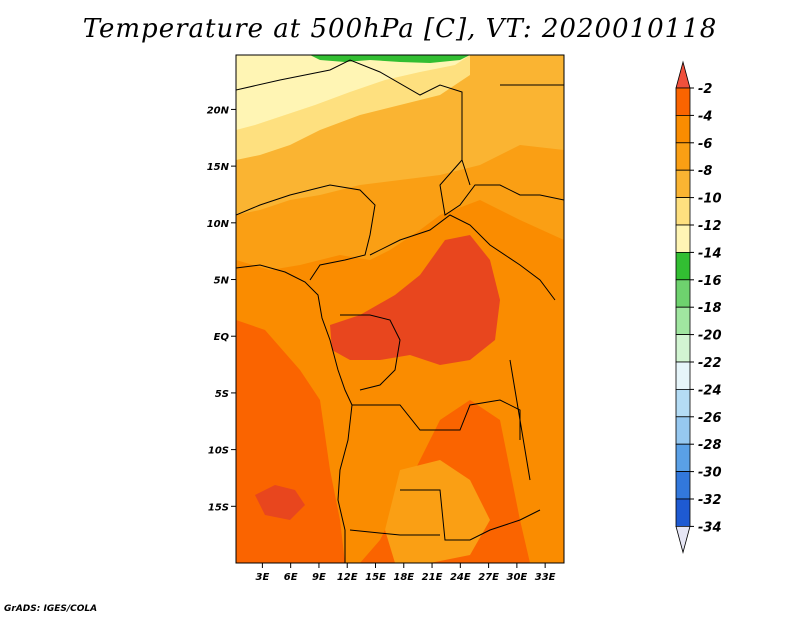 Image resolution: width=800 pixels, height=618 pixels. Describe the element at coordinates (710, 281) in the screenshot. I see `colorbar-label: -16` at that location.